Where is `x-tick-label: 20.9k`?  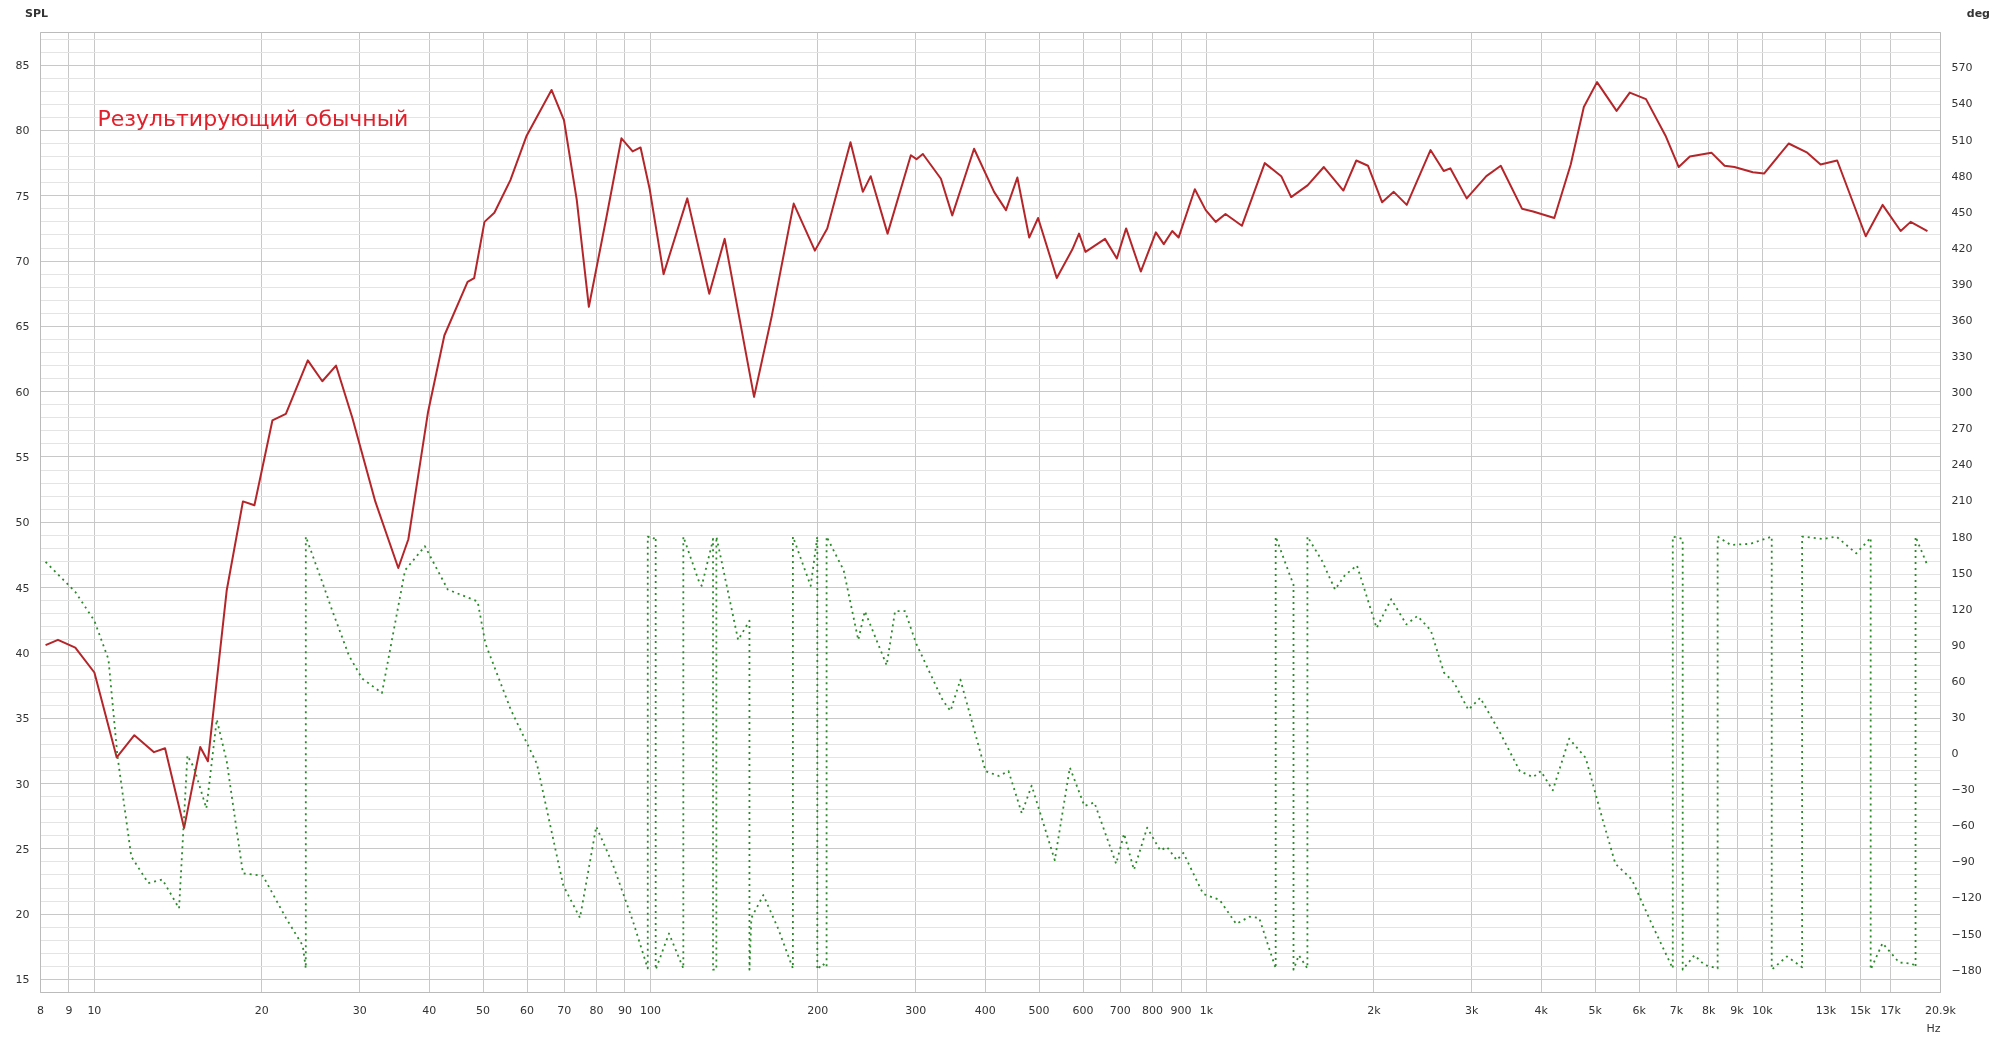
x-tick-label: 20.9k is located at coordinates (1941, 1010).